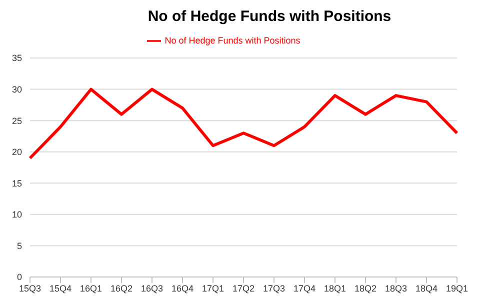 Image resolution: width=479 pixels, height=303 pixels. What do you see at coordinates (213, 288) in the screenshot?
I see `x-tick-label: 17Q1` at bounding box center [213, 288].